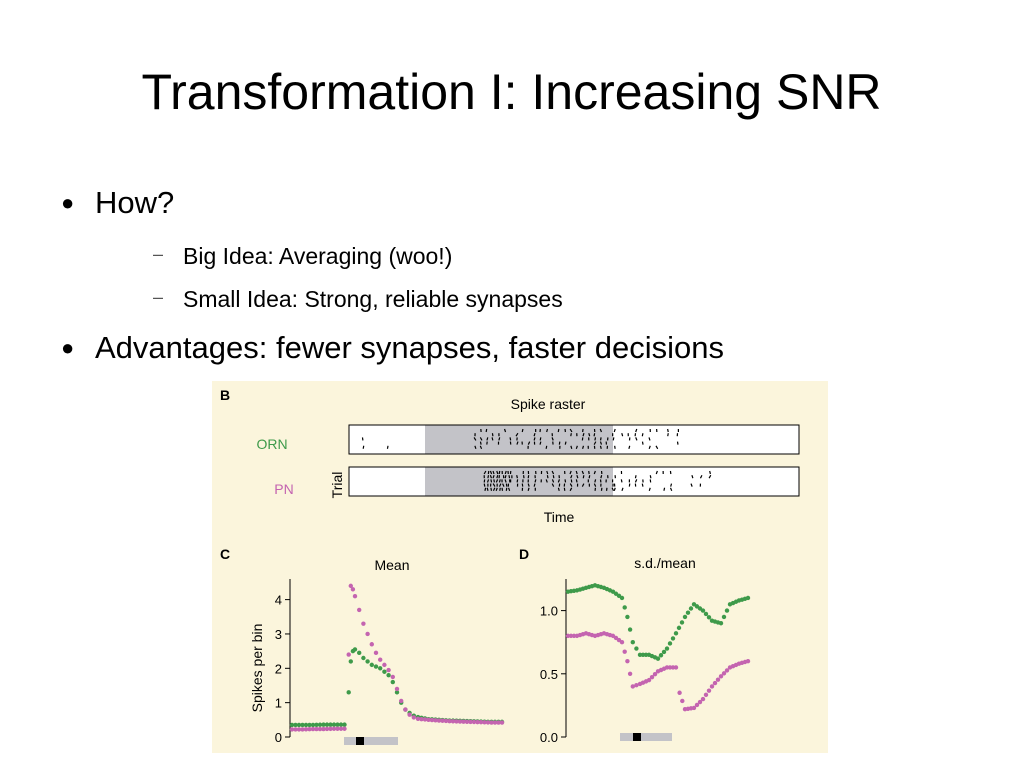 This screenshot has height=767, width=1023. Describe the element at coordinates (553, 674) in the screenshot. I see `chart-d-y-ticks: 0.0 0.5 1.0` at that location.